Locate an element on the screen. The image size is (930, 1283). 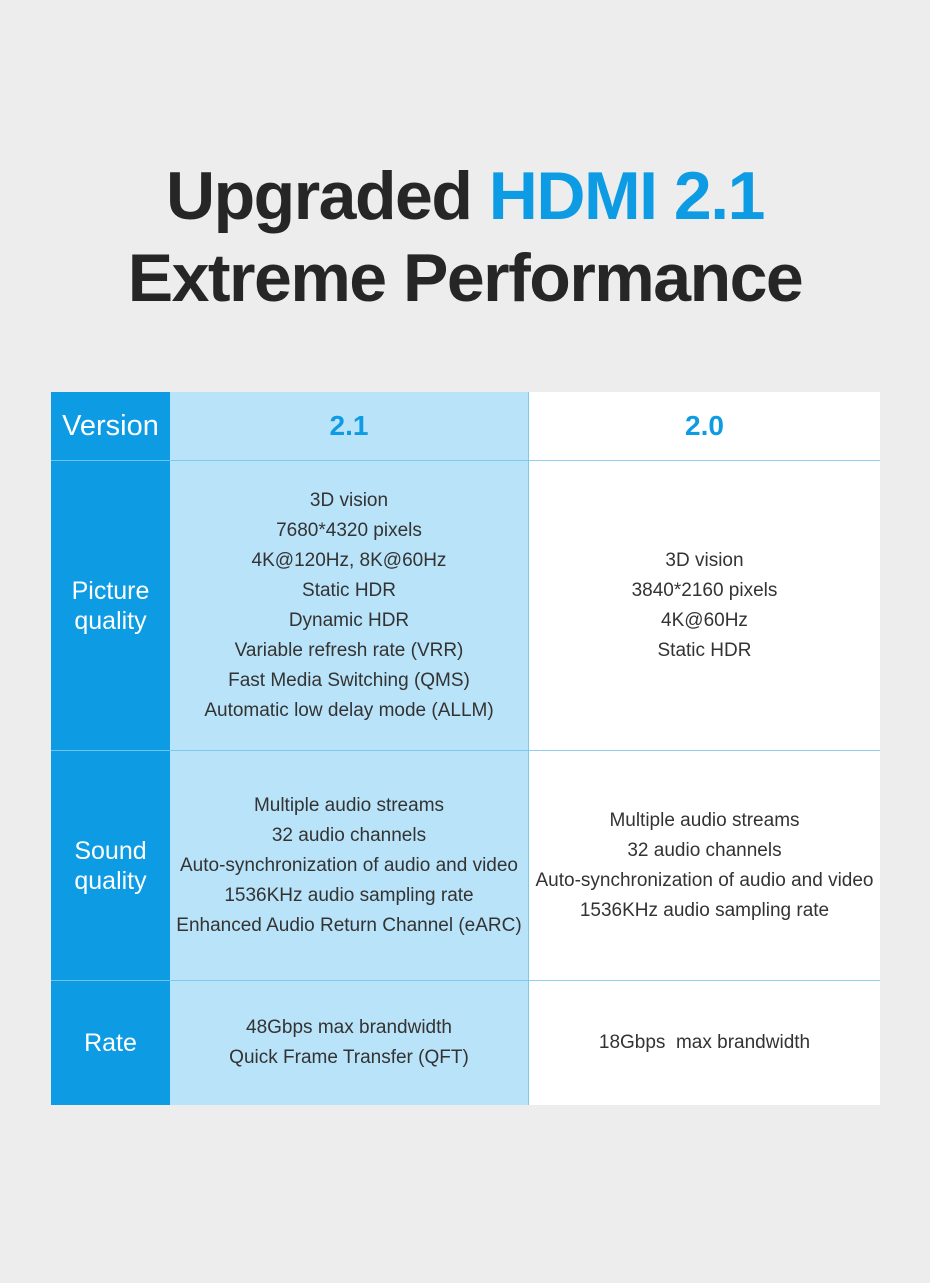
feature-item: Variable refresh rate (VRR) is located at coordinates (349, 650).